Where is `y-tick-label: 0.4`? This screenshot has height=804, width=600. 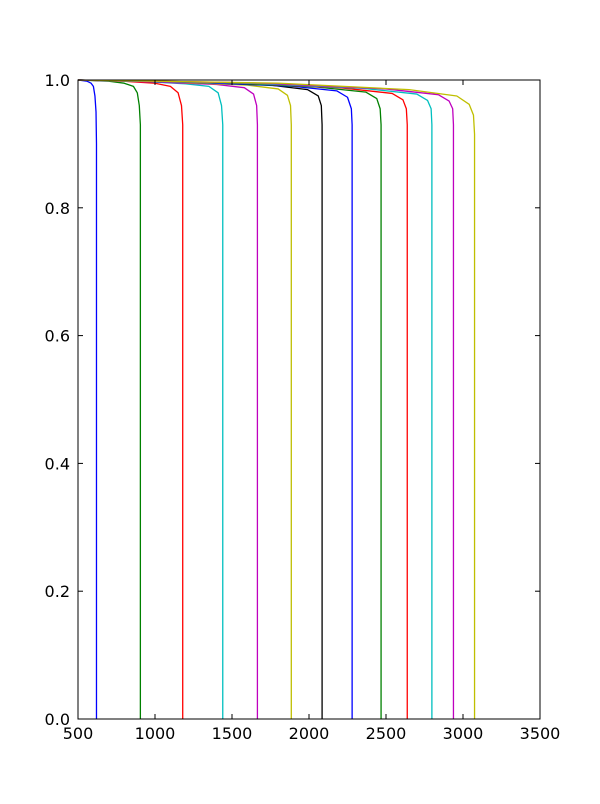 y-tick-label: 0.4 is located at coordinates (57, 463).